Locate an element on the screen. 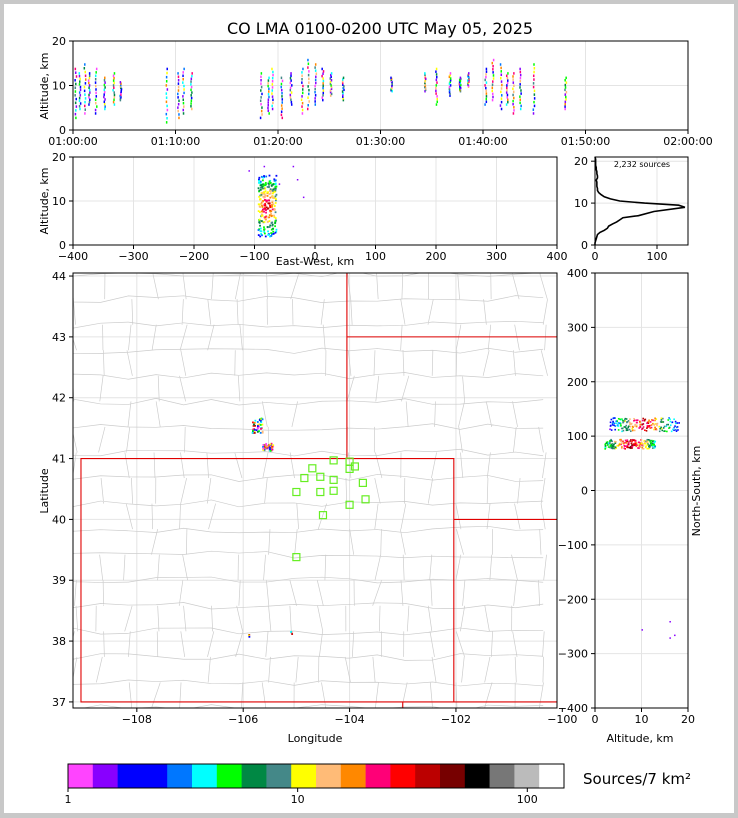  east-west-xaxis-tick-label: −300 is located at coordinates (133, 256).